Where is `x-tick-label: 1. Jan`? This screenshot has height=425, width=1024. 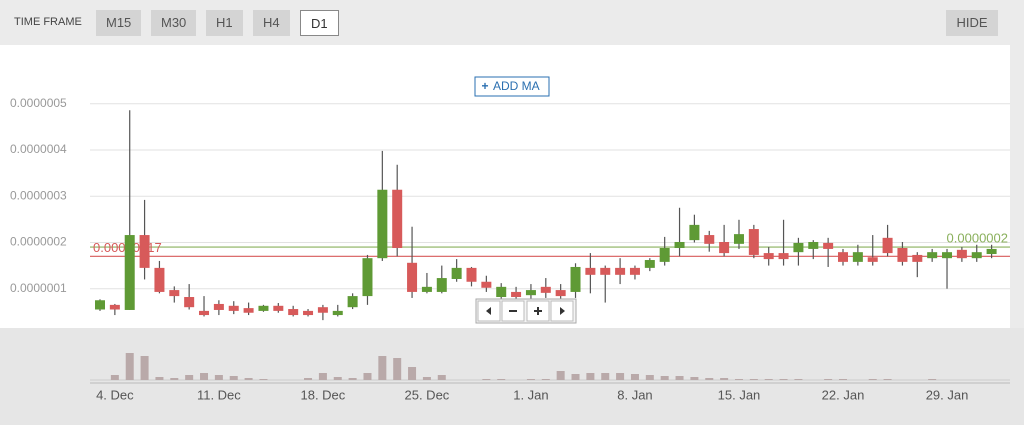
x-tick-label: 1. Jan is located at coordinates (530, 394).